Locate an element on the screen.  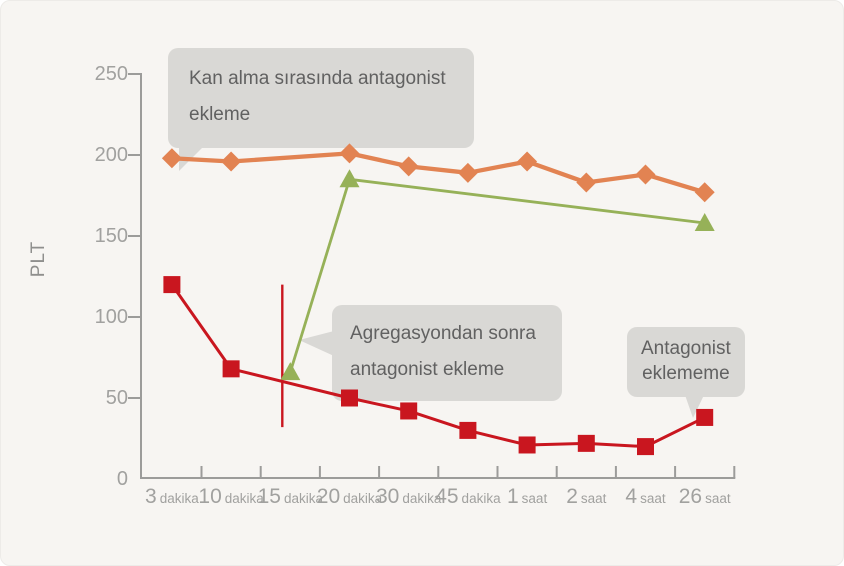
x-tick-number: 15 is located at coordinates (269, 496).